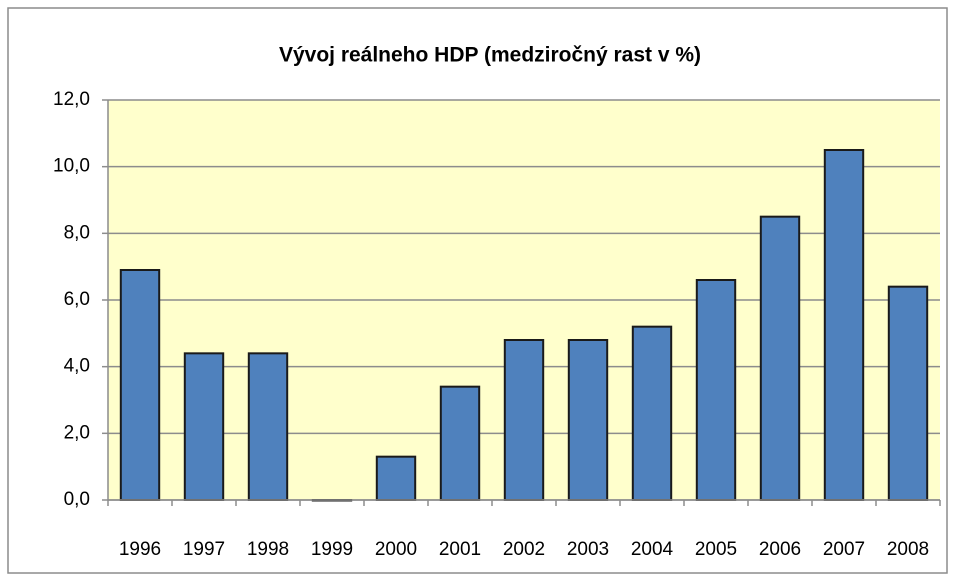 Image resolution: width=955 pixels, height=581 pixels. Describe the element at coordinates (396, 549) in the screenshot. I see `x-tick-label: 2000` at that location.